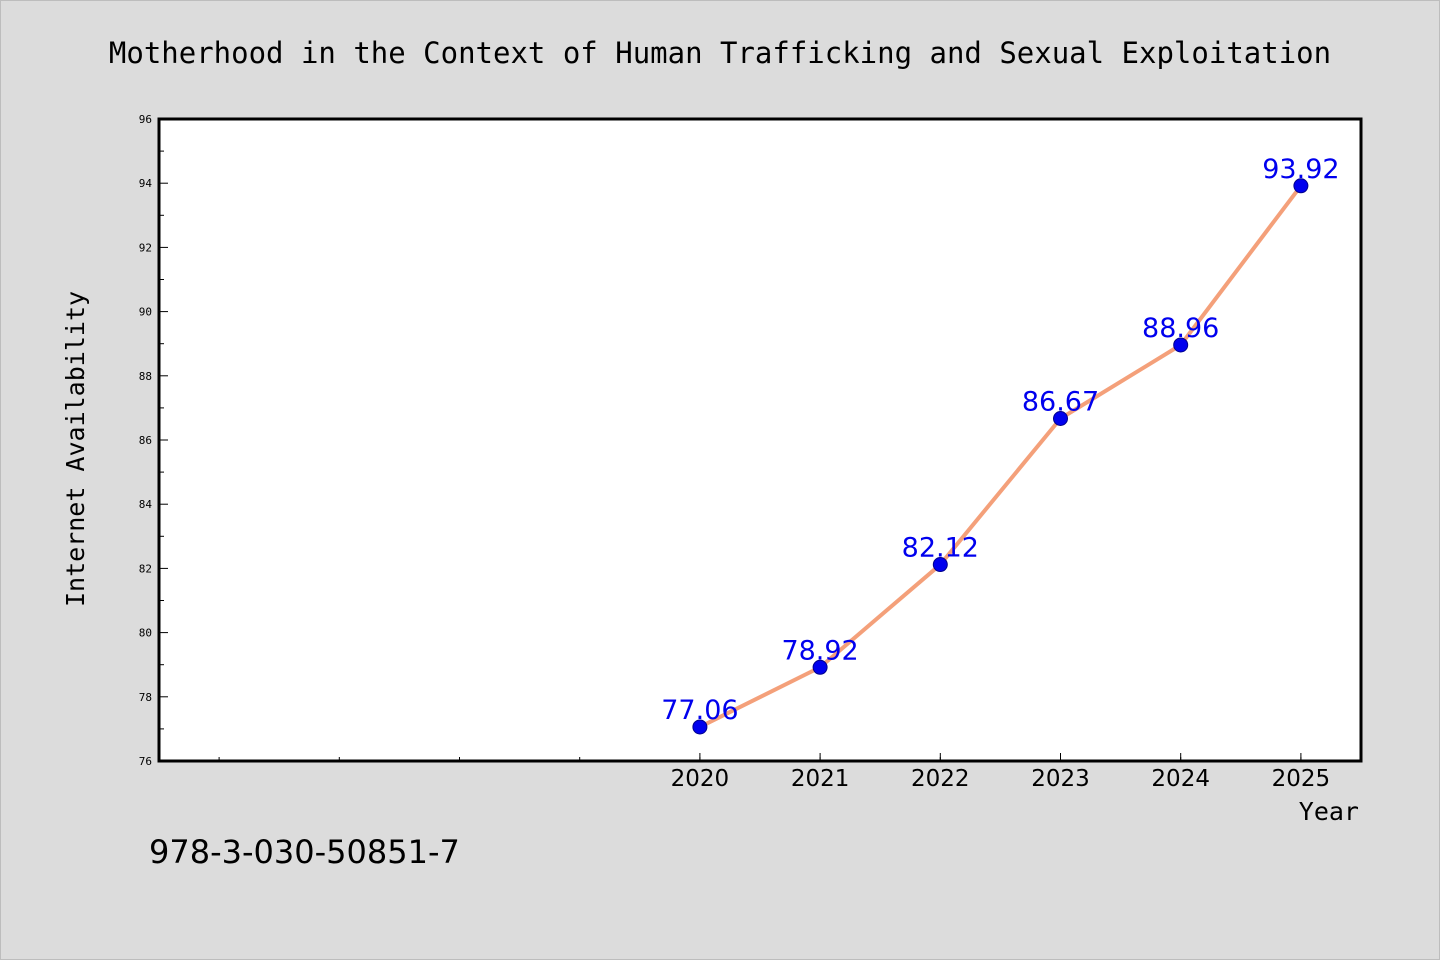 This screenshot has width=1440, height=960. What do you see at coordinates (145, 633) in the screenshot?
I see `y-tick-label: 80` at bounding box center [145, 633].